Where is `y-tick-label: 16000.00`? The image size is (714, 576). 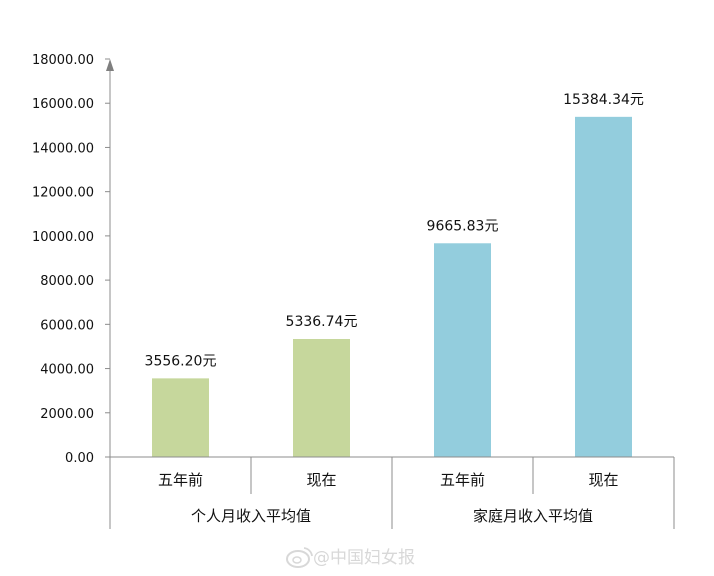 y-tick-label: 16000.00 is located at coordinates (63, 104).